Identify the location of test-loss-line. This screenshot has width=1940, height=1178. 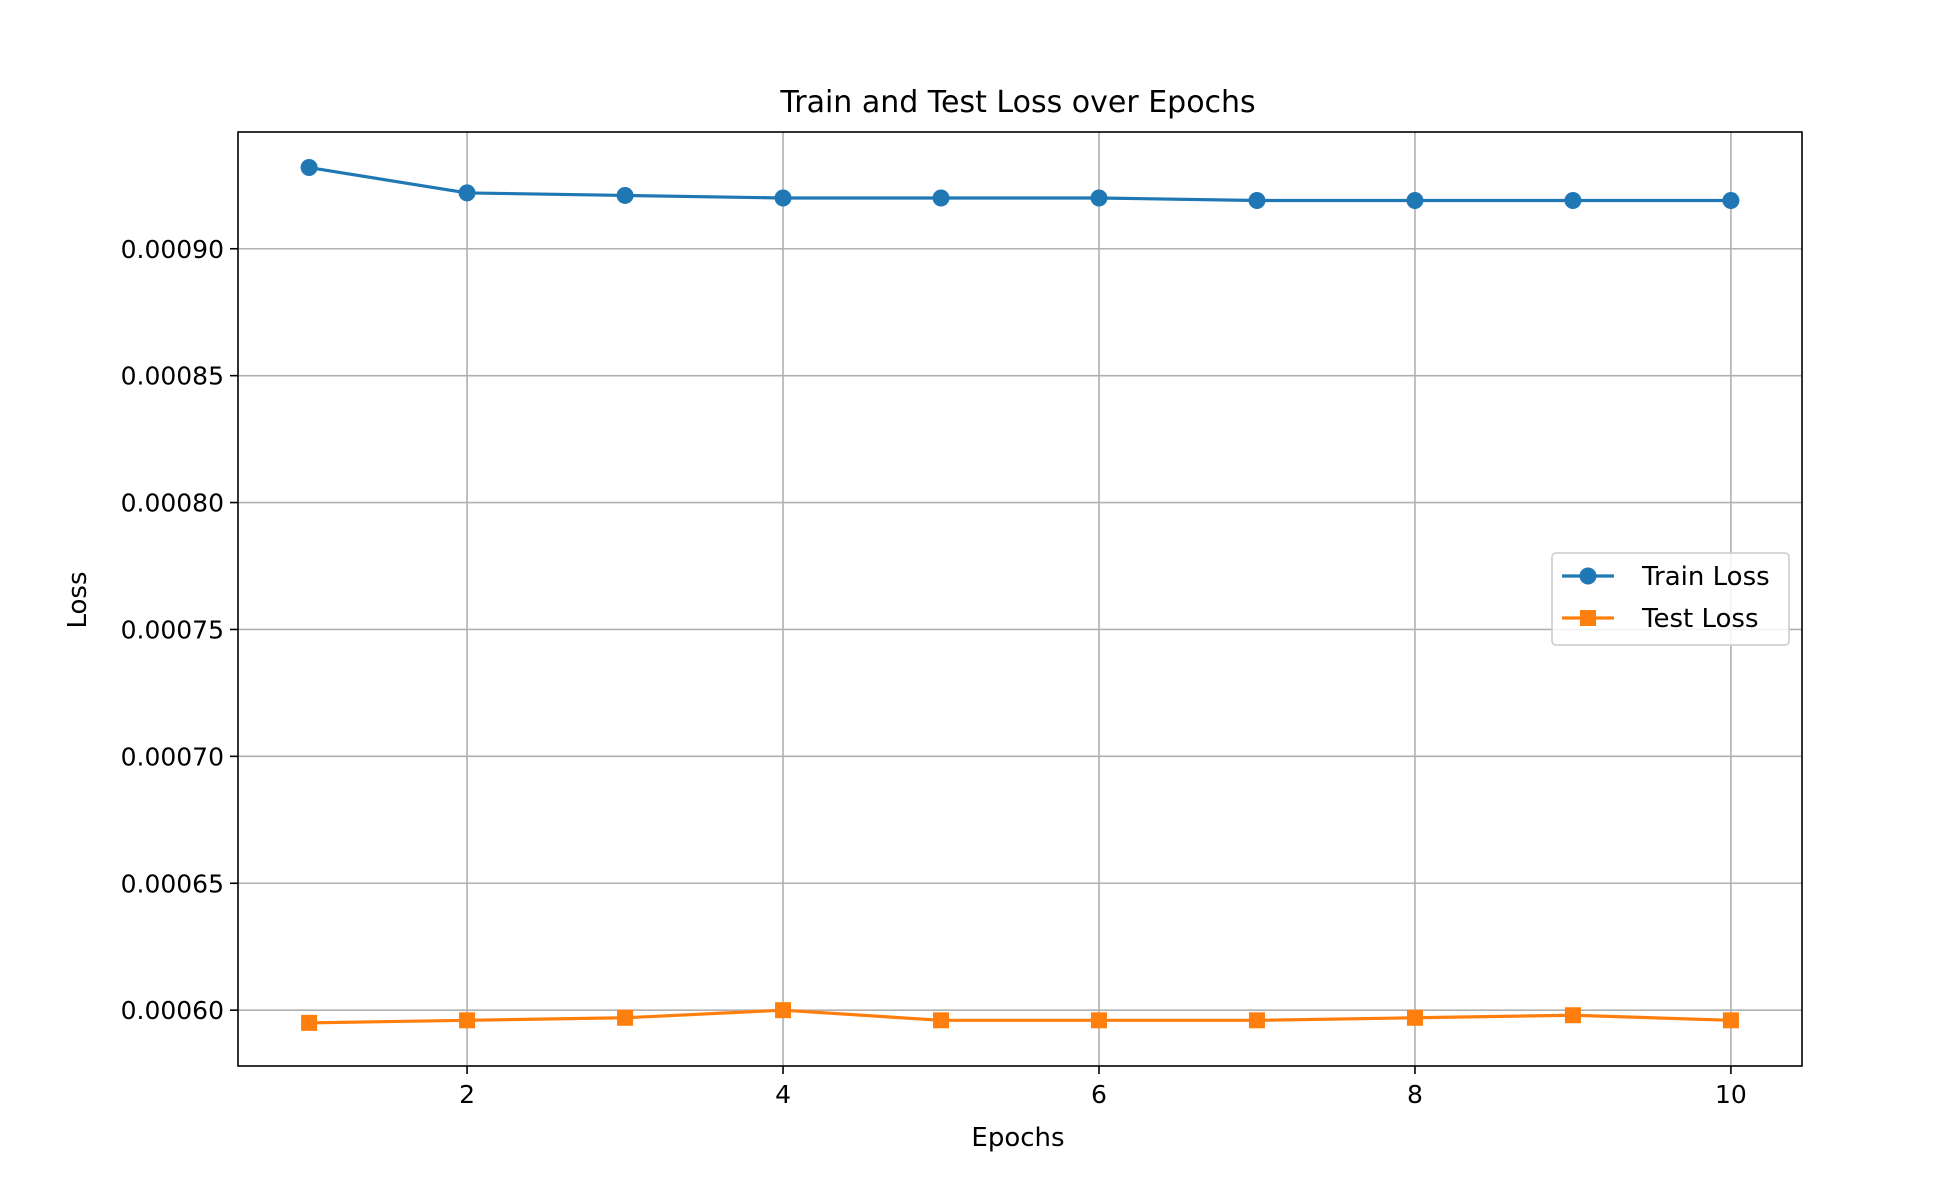
(1020, 1016).